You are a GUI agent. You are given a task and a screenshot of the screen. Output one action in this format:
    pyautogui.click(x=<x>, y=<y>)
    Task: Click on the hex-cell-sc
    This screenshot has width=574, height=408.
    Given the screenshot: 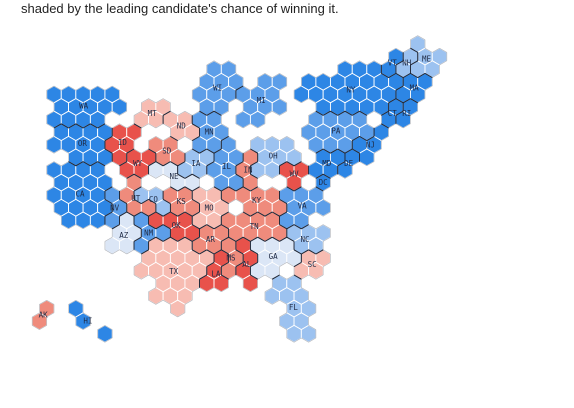 What is the action you would take?
    pyautogui.click(x=316, y=270)
    